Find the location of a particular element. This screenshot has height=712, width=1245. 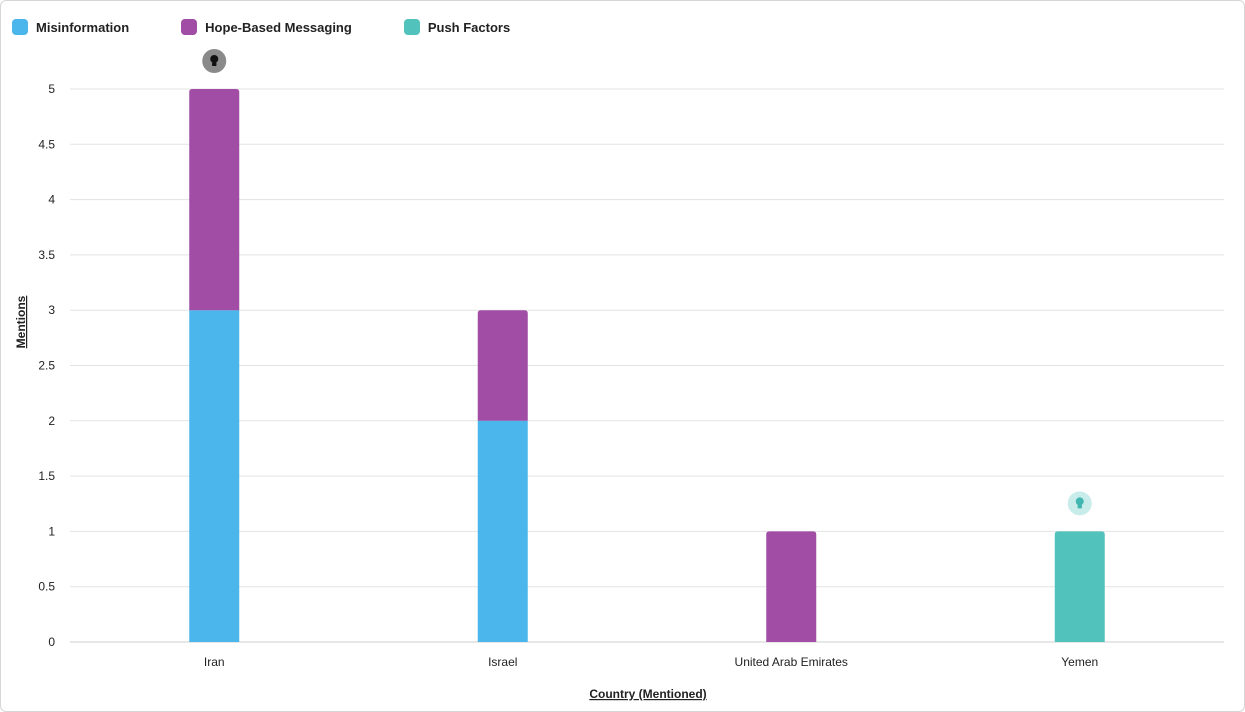

y-axis-ticks: 0 0.5 1 1.5 2 2.5 3 3.5 4 4.5 5 is located at coordinates (46, 365).